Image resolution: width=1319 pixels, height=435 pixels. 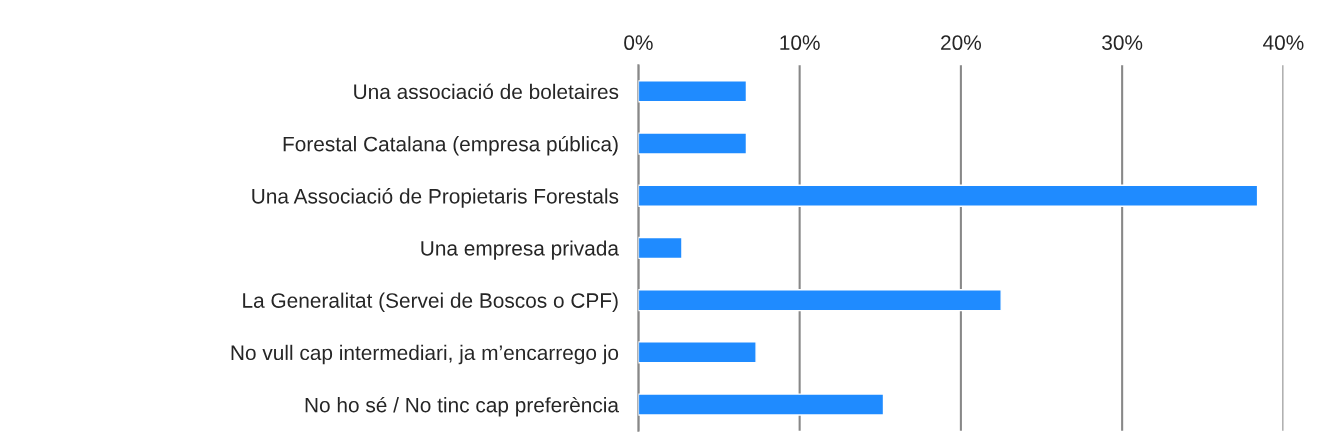 I want to click on y-tick-label: Una Associació de Propietaris Forestals, so click(x=435, y=198).